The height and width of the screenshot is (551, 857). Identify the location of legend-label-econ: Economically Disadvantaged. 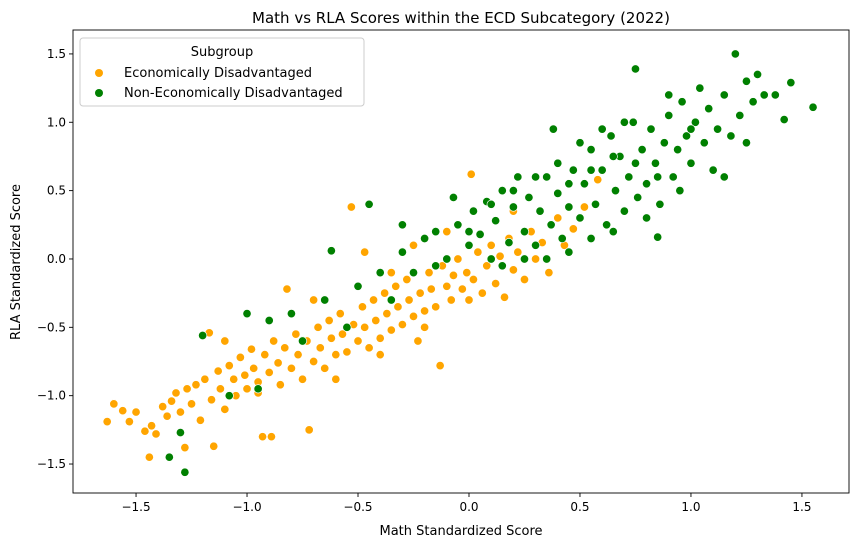
(218, 73).